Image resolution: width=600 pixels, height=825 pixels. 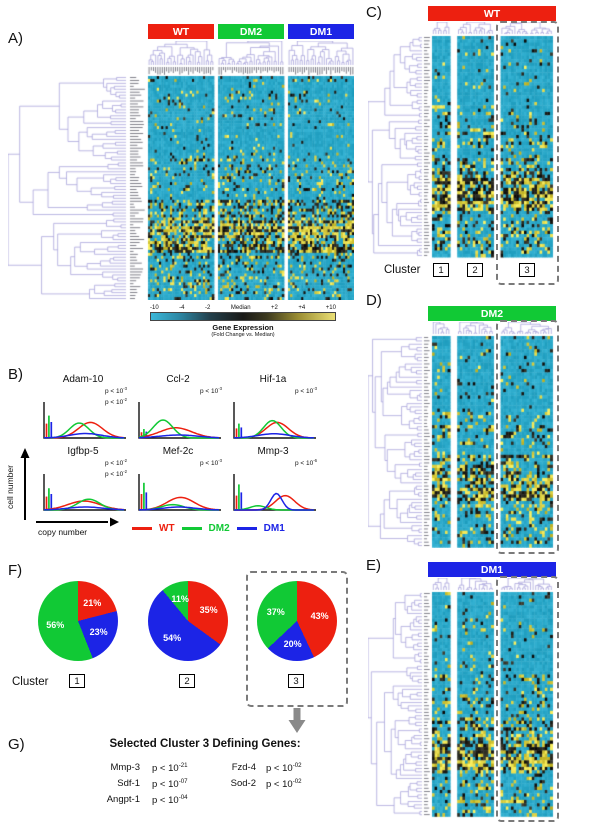 What do you see at coordinates (181, 31) in the screenshot?
I see `group-header-wt: WT` at bounding box center [181, 31].